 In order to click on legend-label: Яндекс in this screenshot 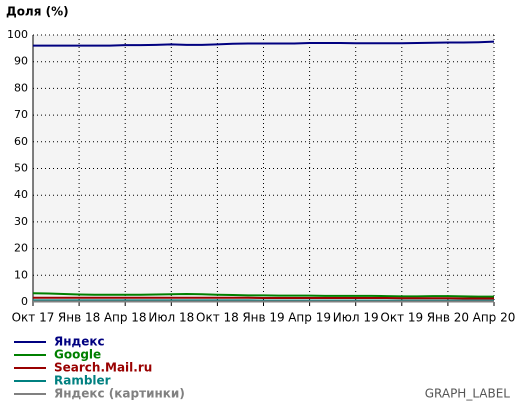, I will do `click(79, 342)`.